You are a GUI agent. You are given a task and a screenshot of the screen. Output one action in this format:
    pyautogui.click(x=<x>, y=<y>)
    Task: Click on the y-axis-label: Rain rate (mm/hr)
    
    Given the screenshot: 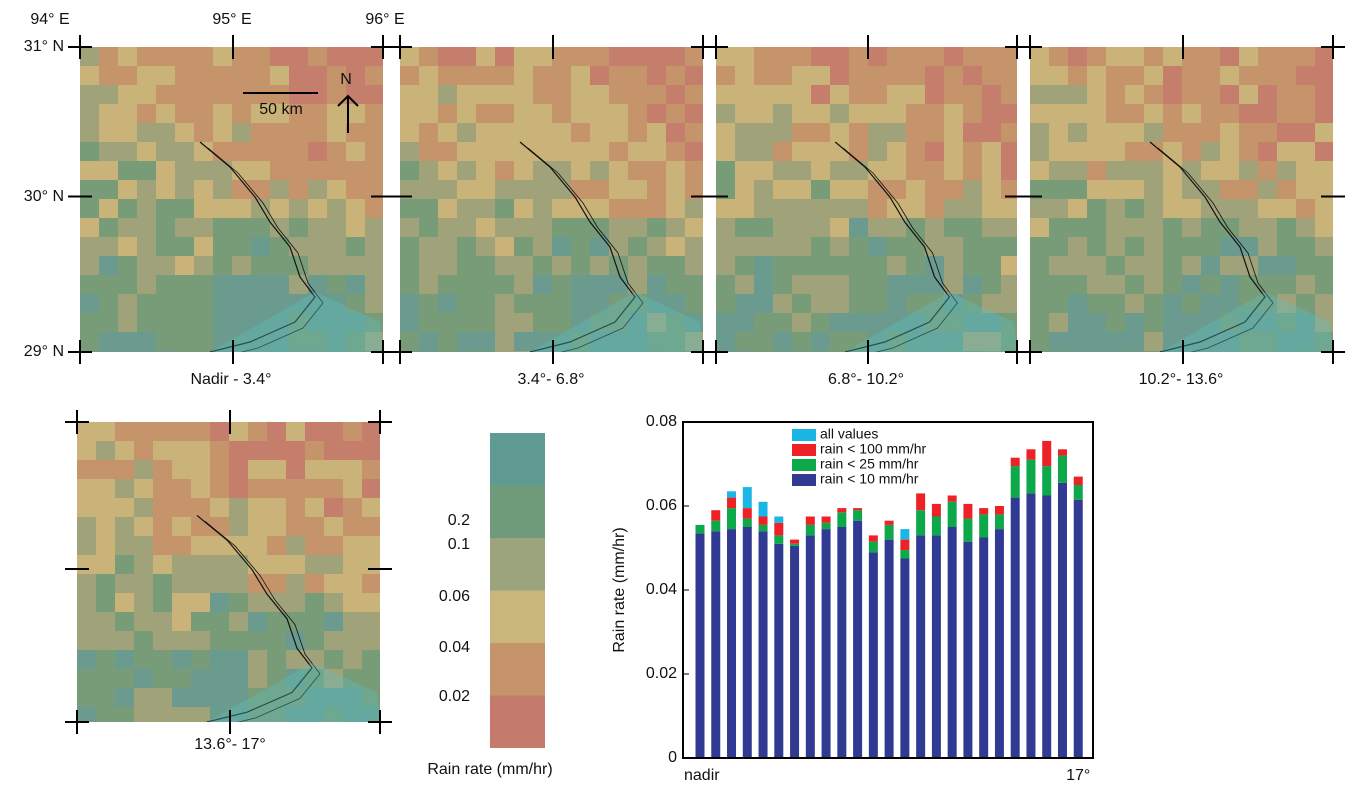 What is the action you would take?
    pyautogui.click(x=619, y=589)
    